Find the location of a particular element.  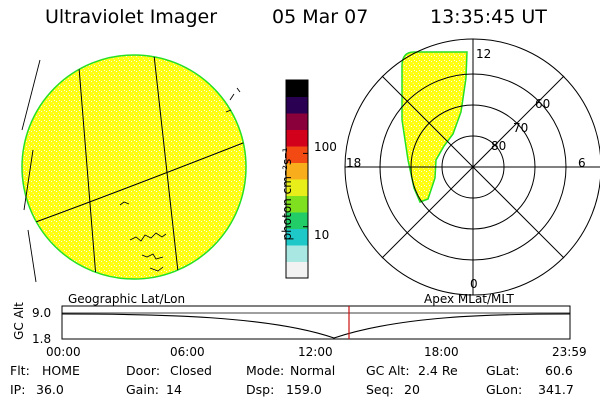

instrument-title: Ultraviolet Imager is located at coordinates (131, 17).